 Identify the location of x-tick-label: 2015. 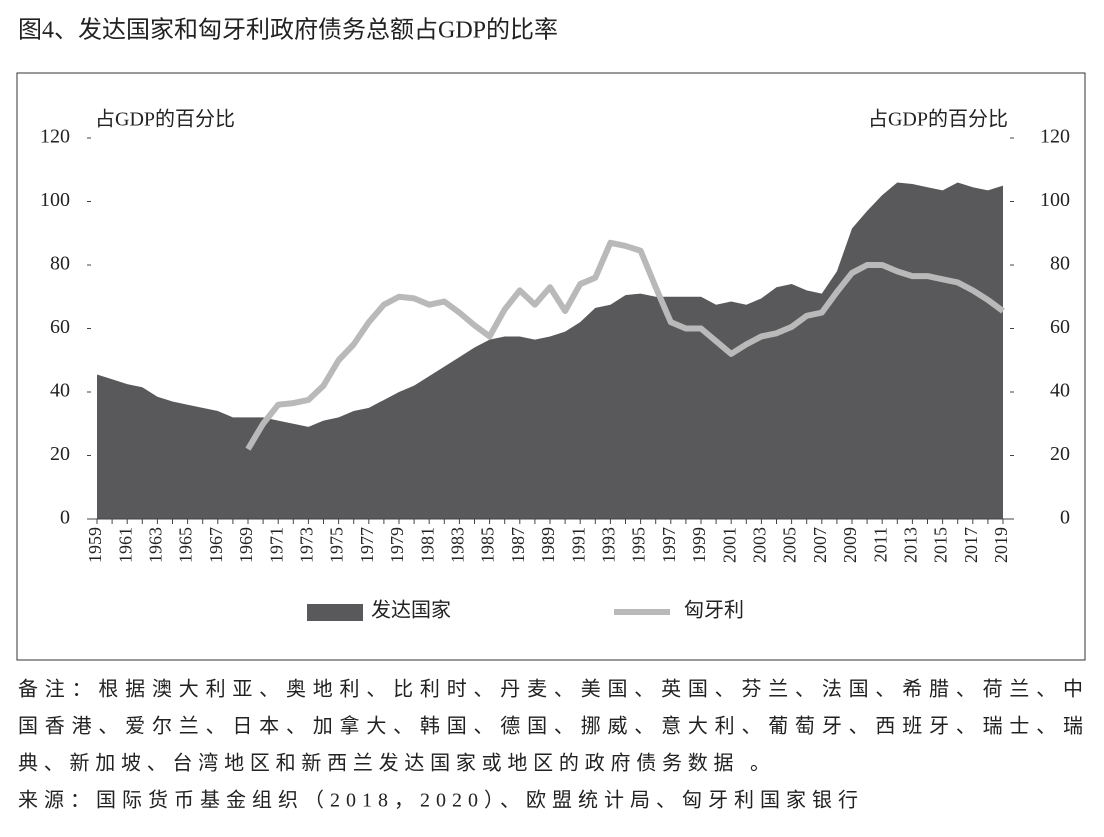
(941, 545).